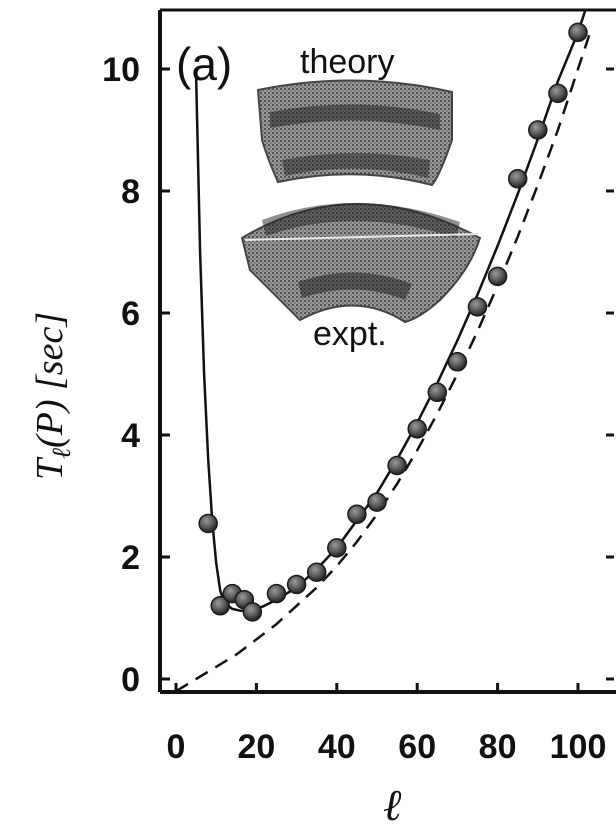 The height and width of the screenshot is (833, 616). What do you see at coordinates (498, 747) in the screenshot?
I see `x-tick-label-80: 80` at bounding box center [498, 747].